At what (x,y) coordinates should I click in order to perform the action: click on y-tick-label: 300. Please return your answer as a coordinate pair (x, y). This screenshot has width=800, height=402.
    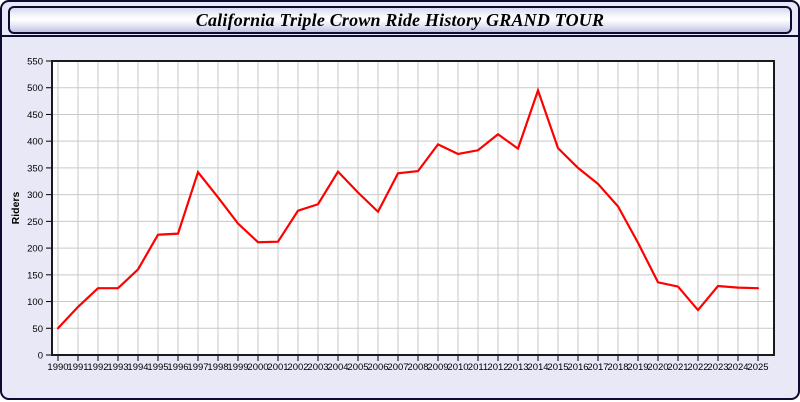
    Looking at the image, I should click on (35, 195).